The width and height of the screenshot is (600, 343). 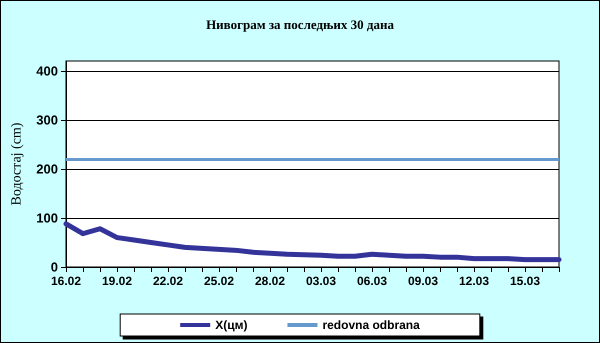 I want to click on x-tick-label: 19.02, so click(x=117, y=281).